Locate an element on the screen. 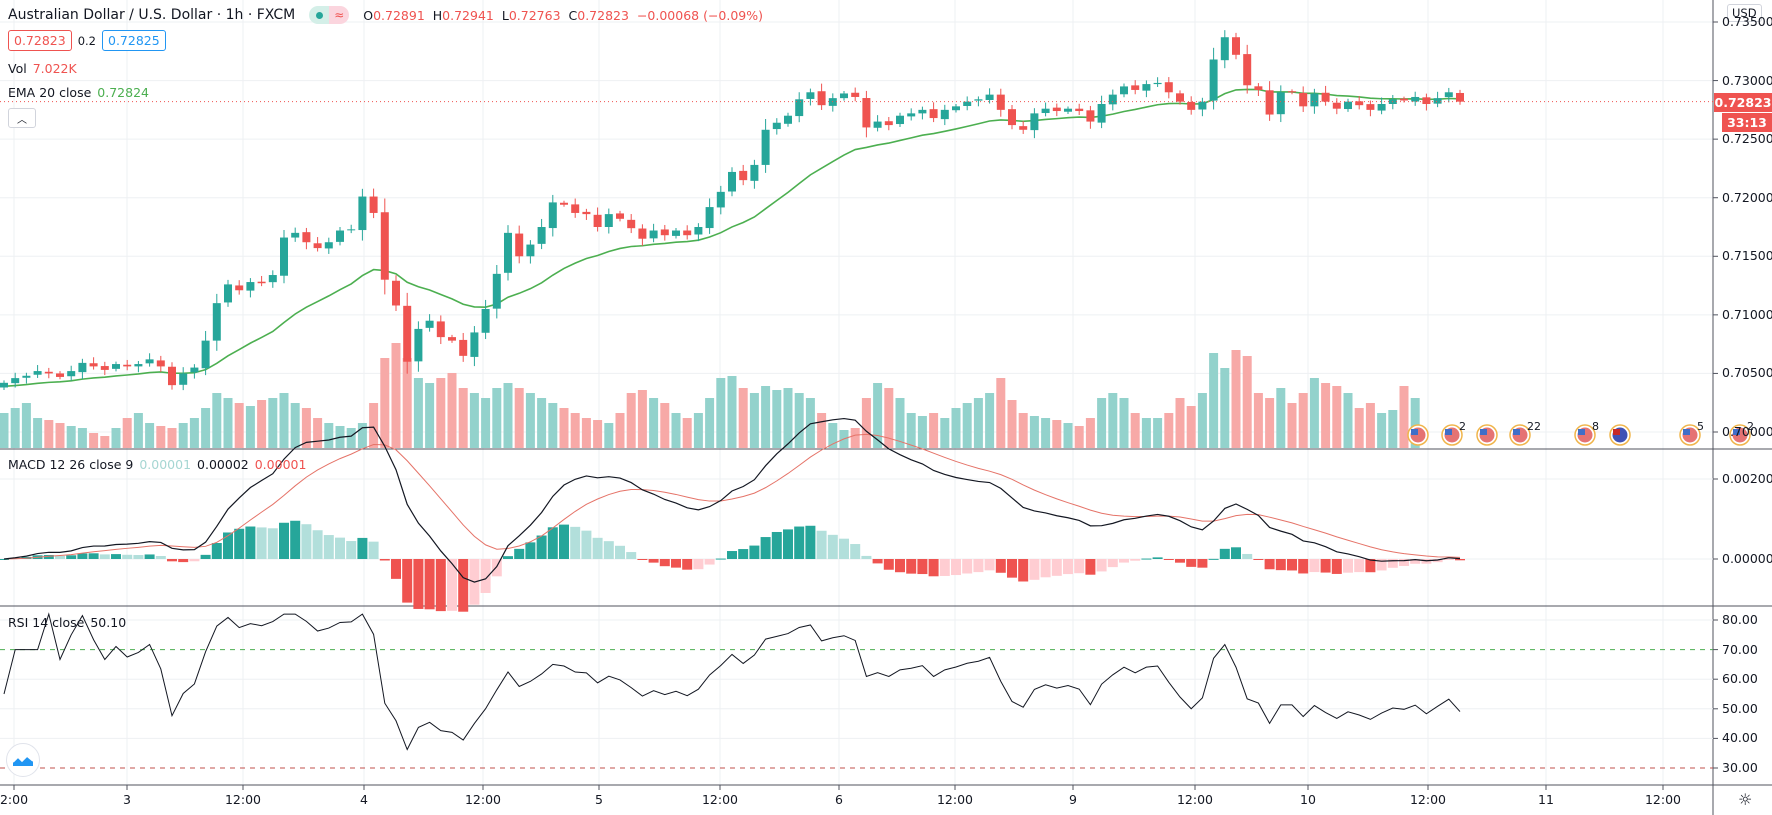 The width and height of the screenshot is (1772, 815). currency-button: USD is located at coordinates (1744, 13).